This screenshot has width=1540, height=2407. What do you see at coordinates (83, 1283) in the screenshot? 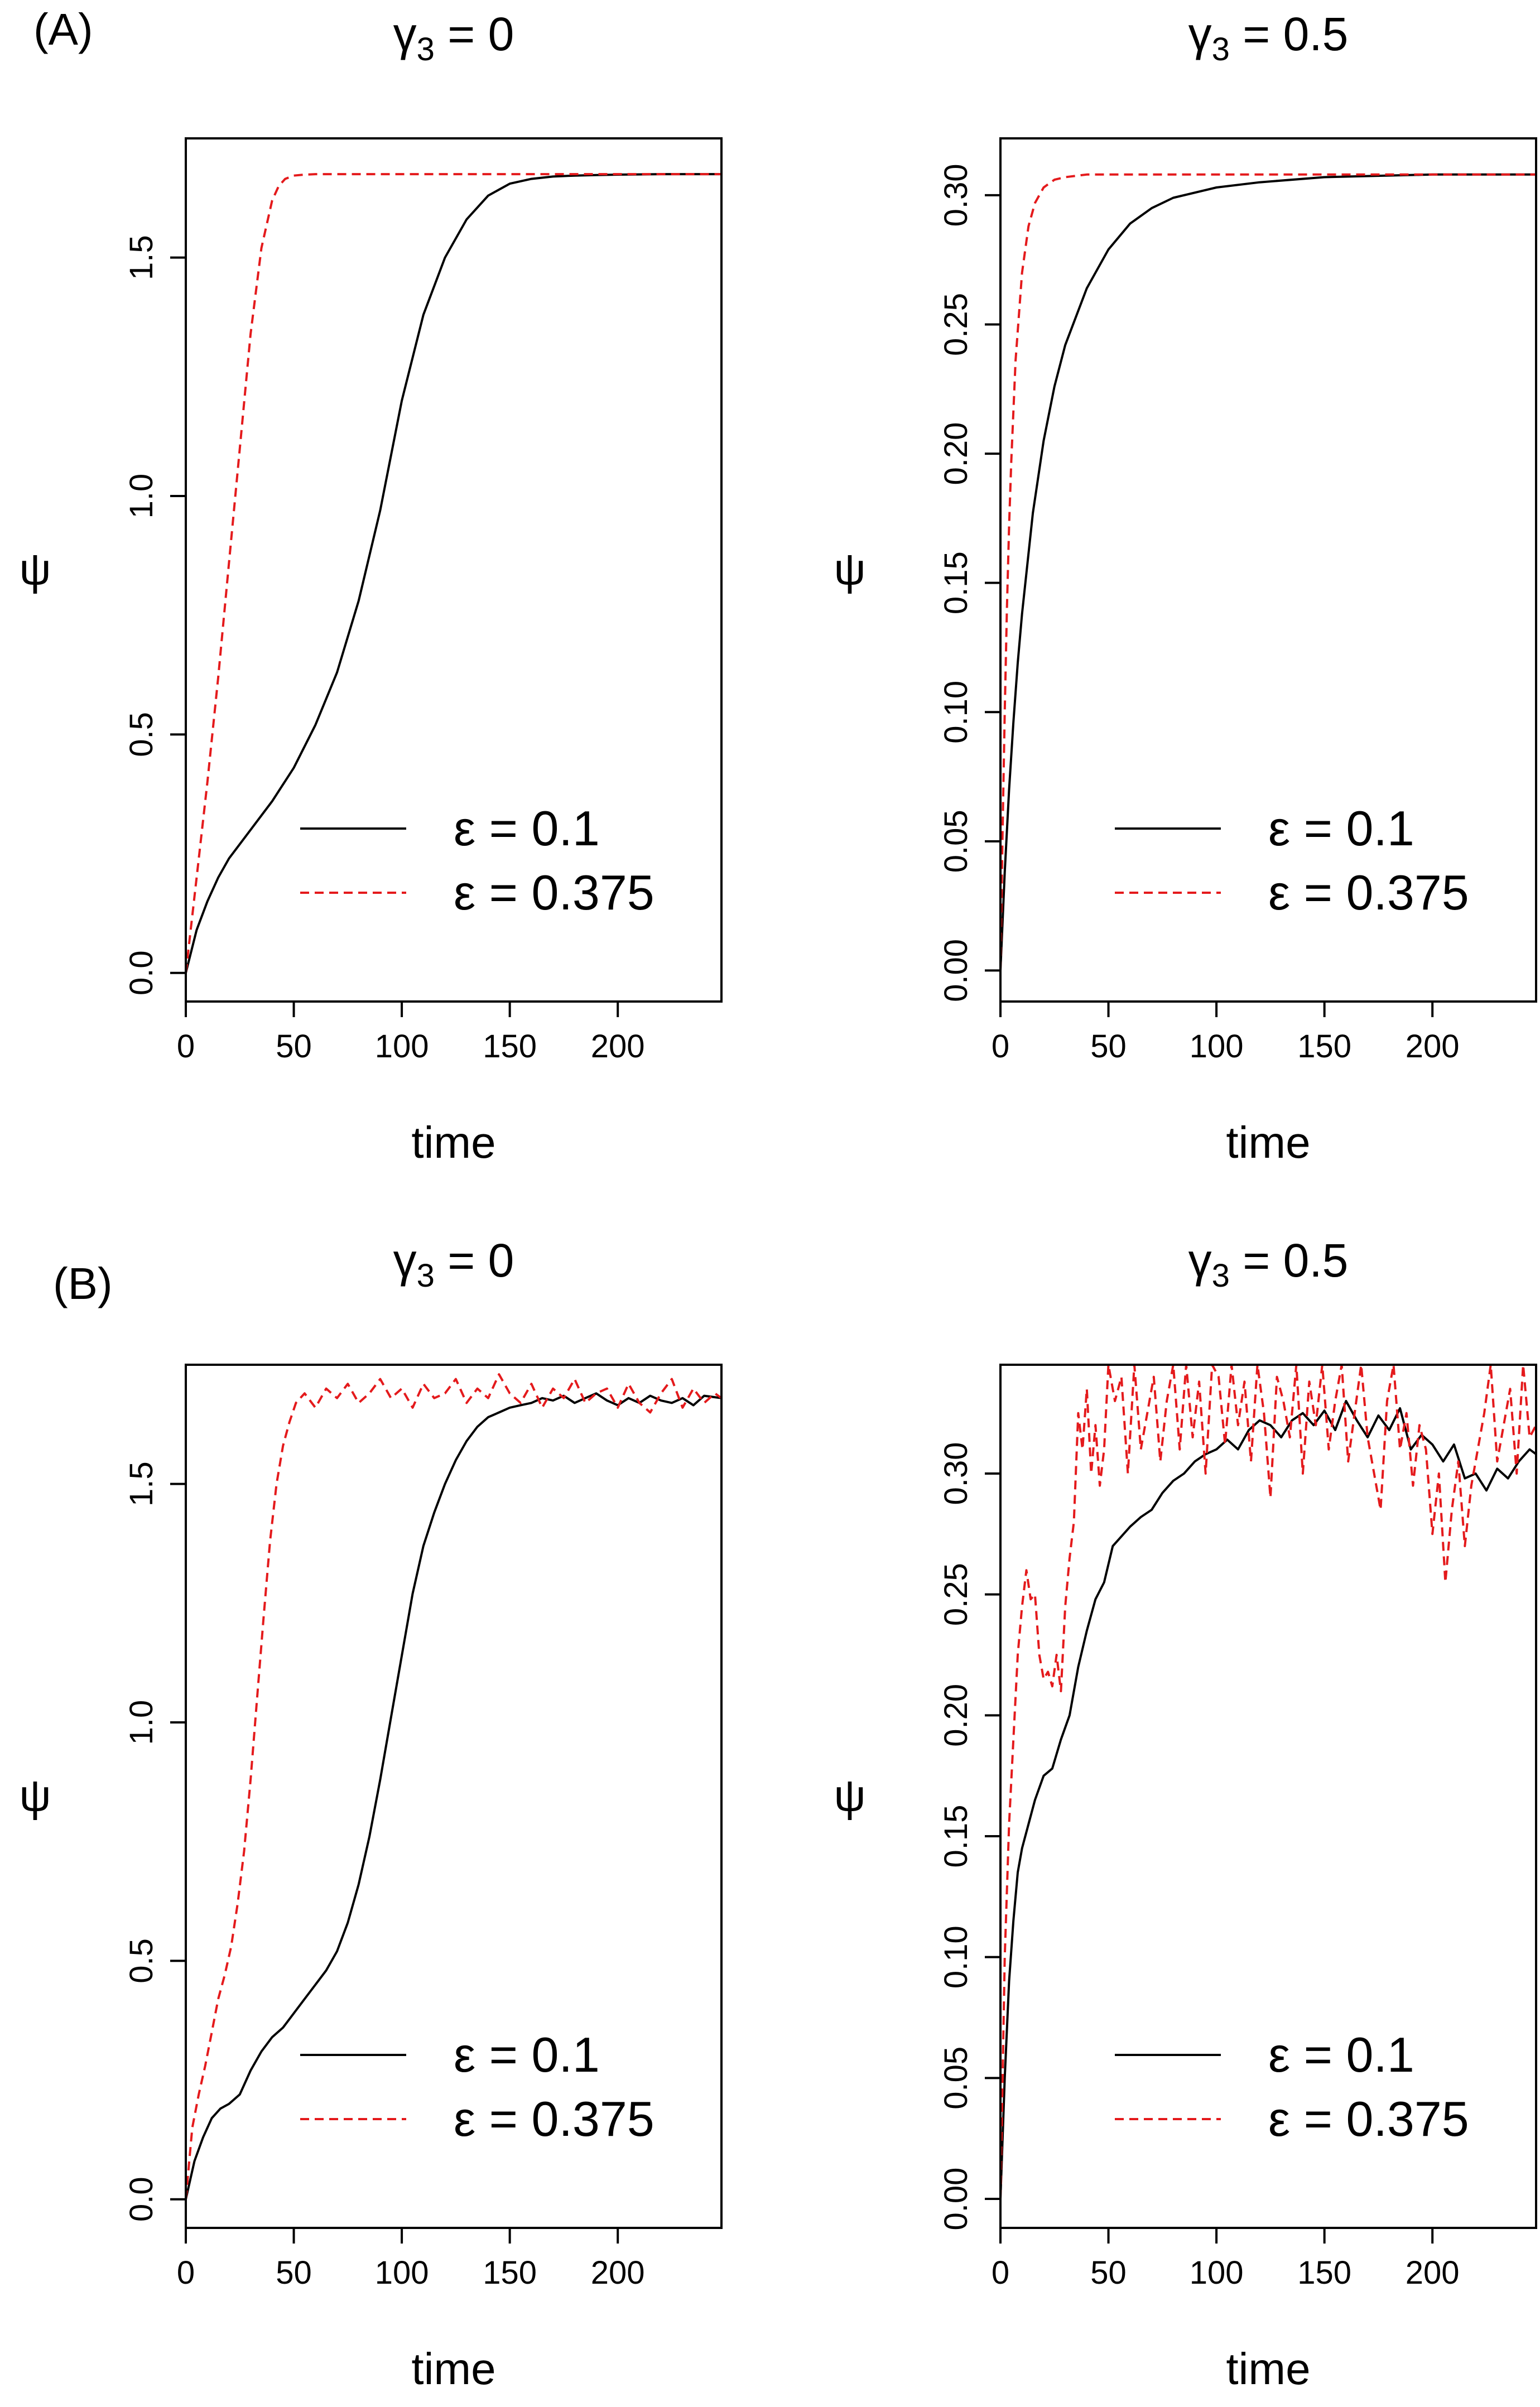
I see `panel-label-b: (B)` at bounding box center [83, 1283].